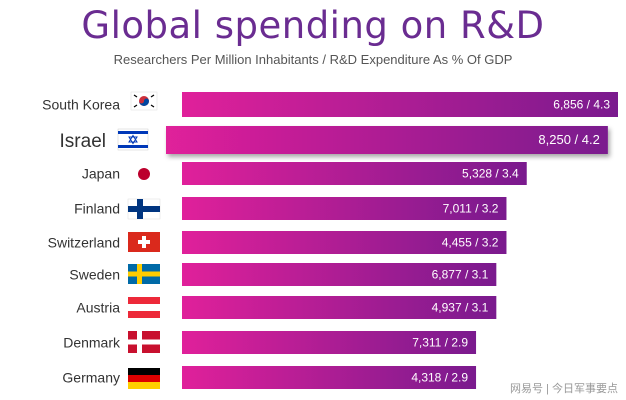 Image resolution: width=626 pixels, height=400 pixels. I want to click on country-label: Israel, so click(83, 141).